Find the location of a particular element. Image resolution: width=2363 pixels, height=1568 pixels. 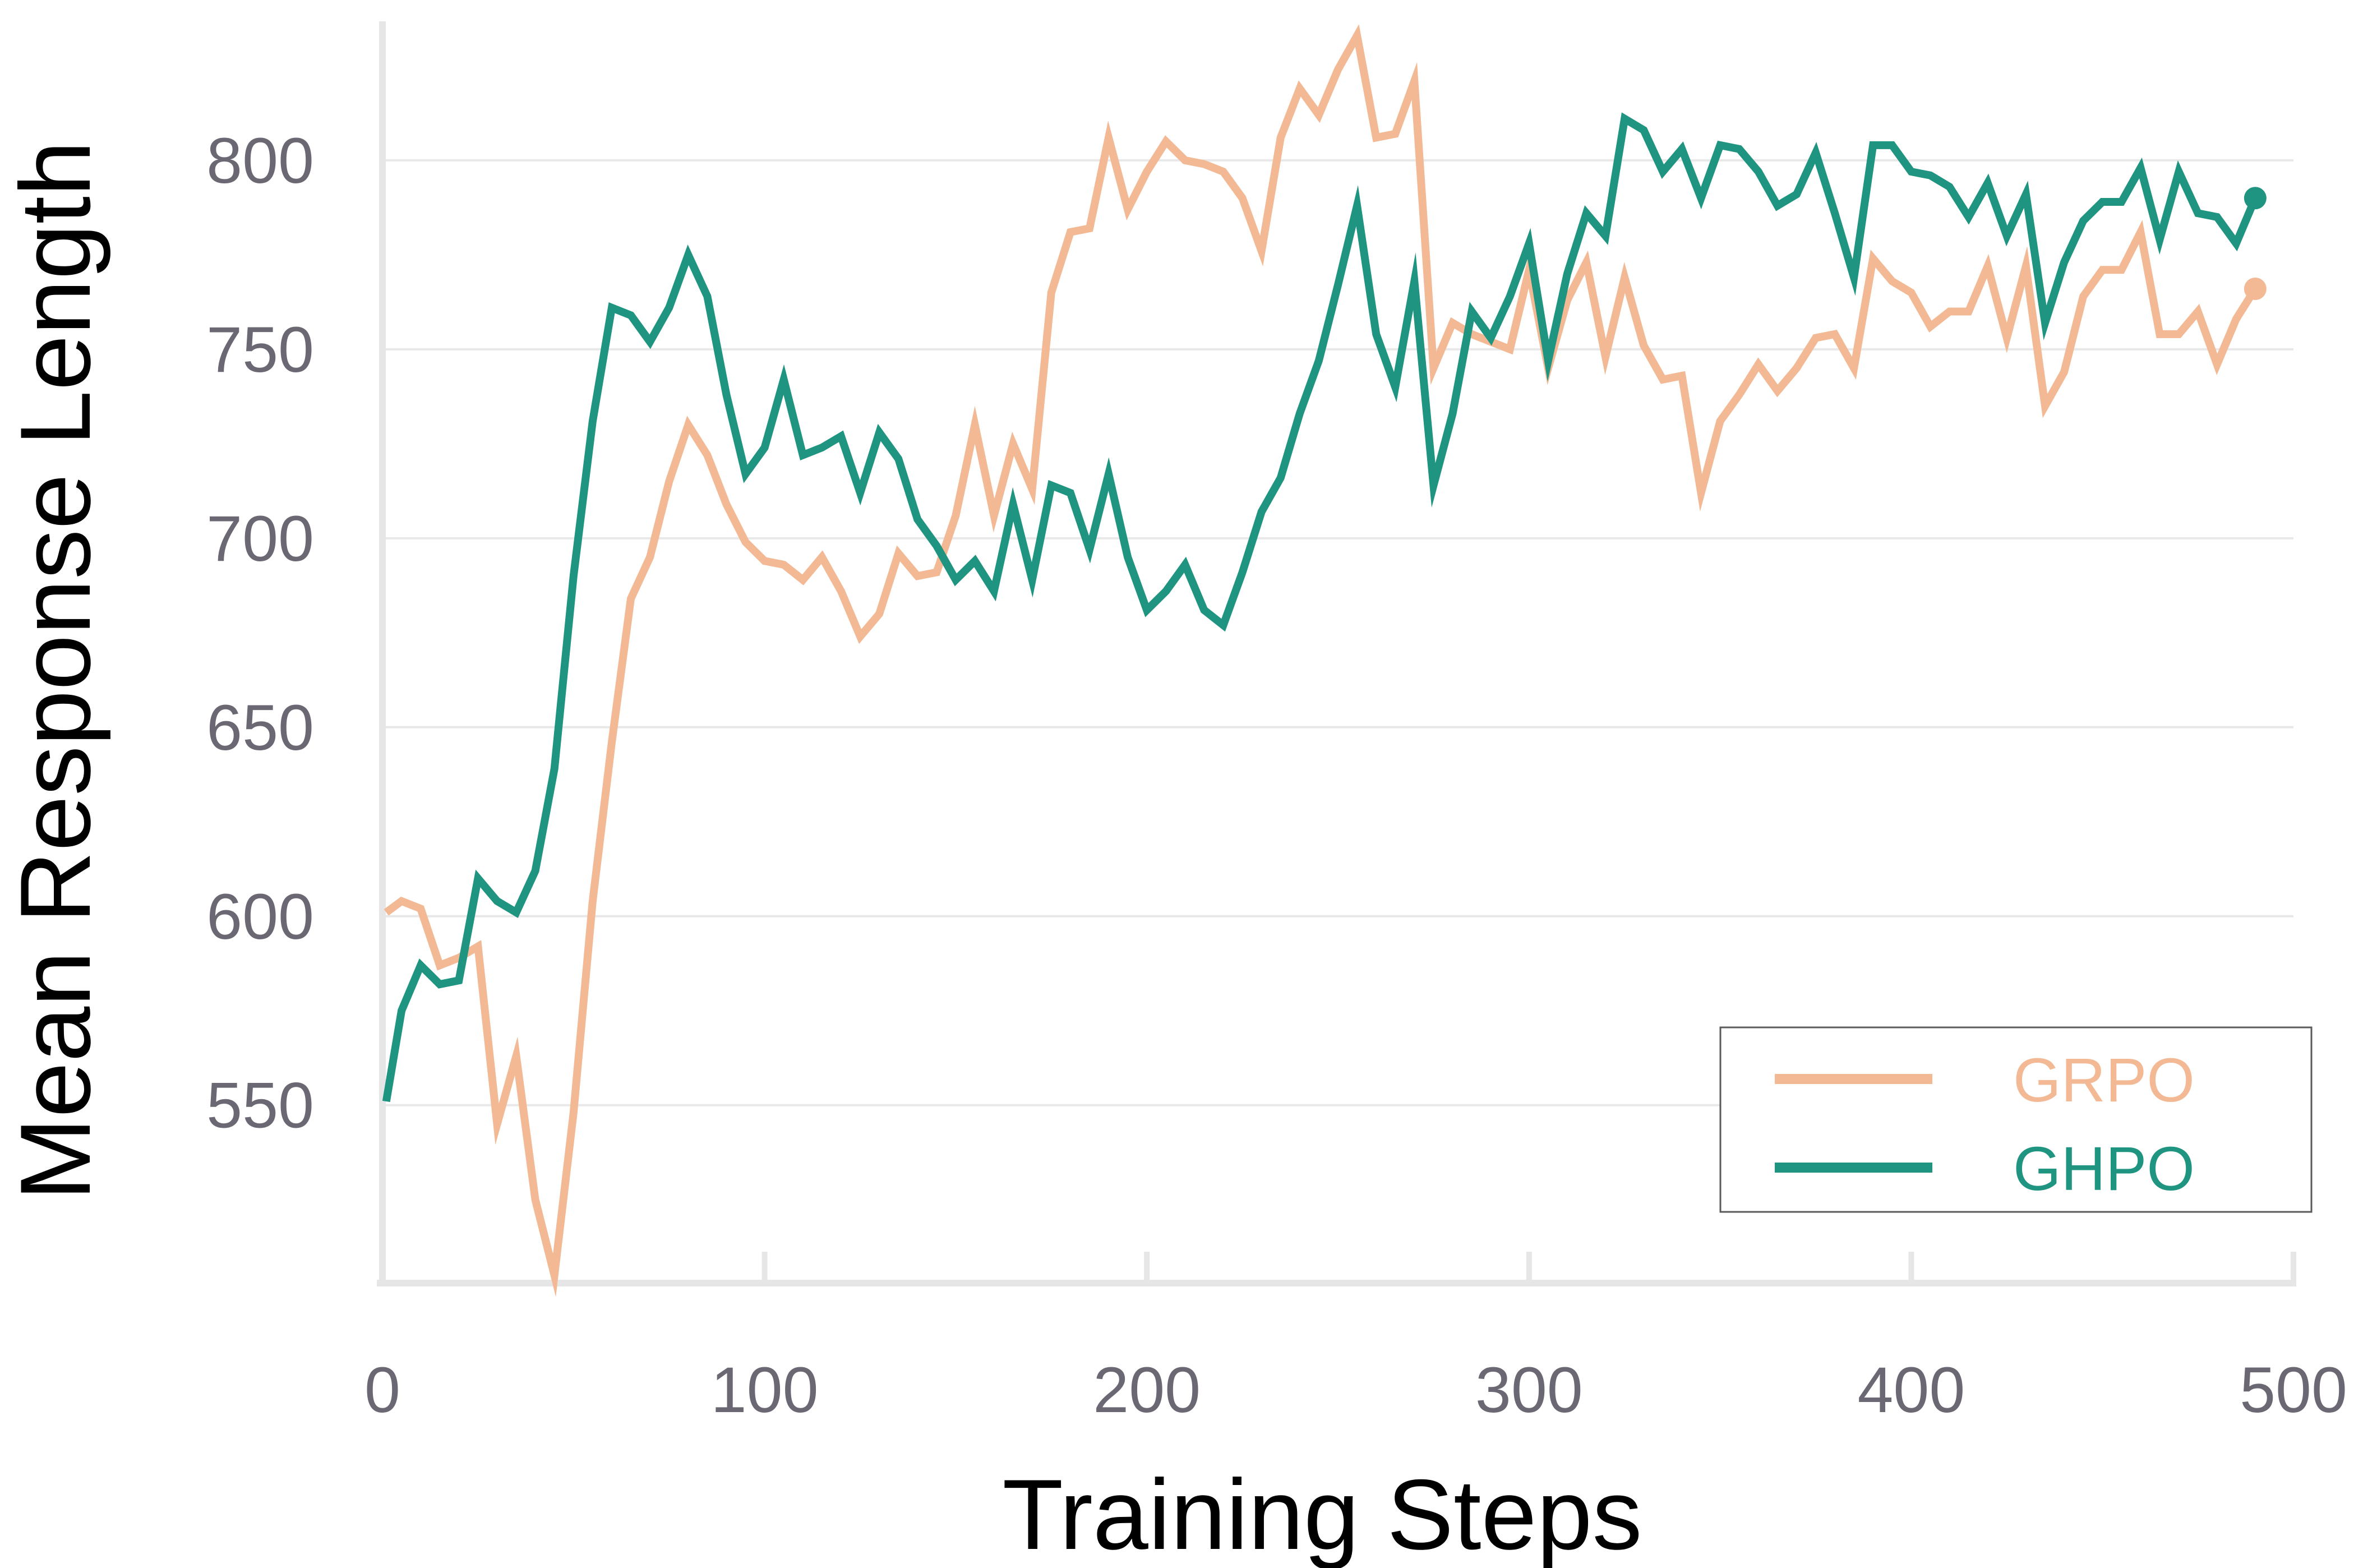

legend: GRPO GHPO is located at coordinates (2016, 1119).